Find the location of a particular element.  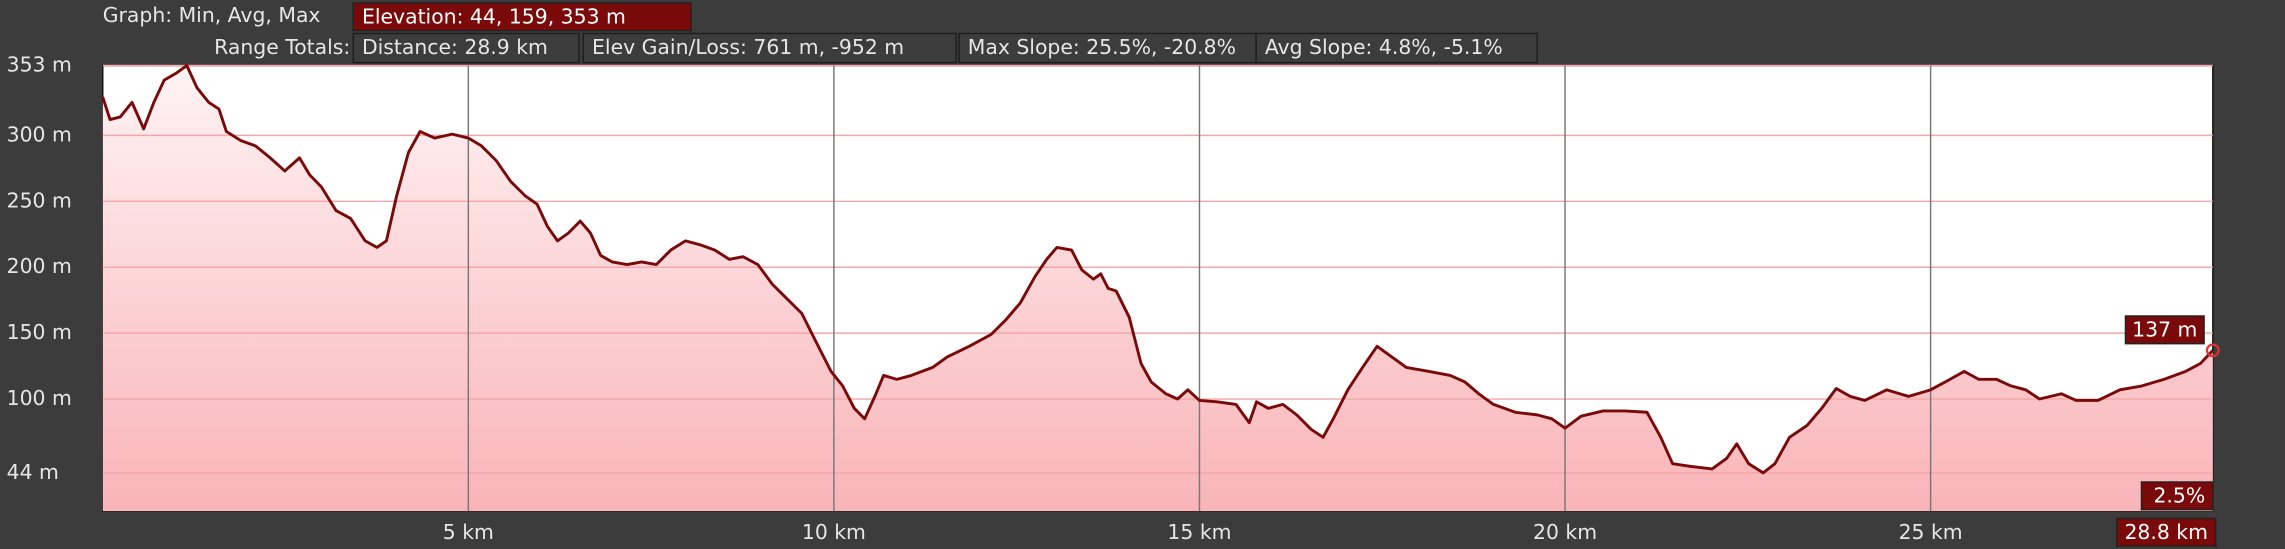

y-tick-label: 200 m is located at coordinates (39, 266).